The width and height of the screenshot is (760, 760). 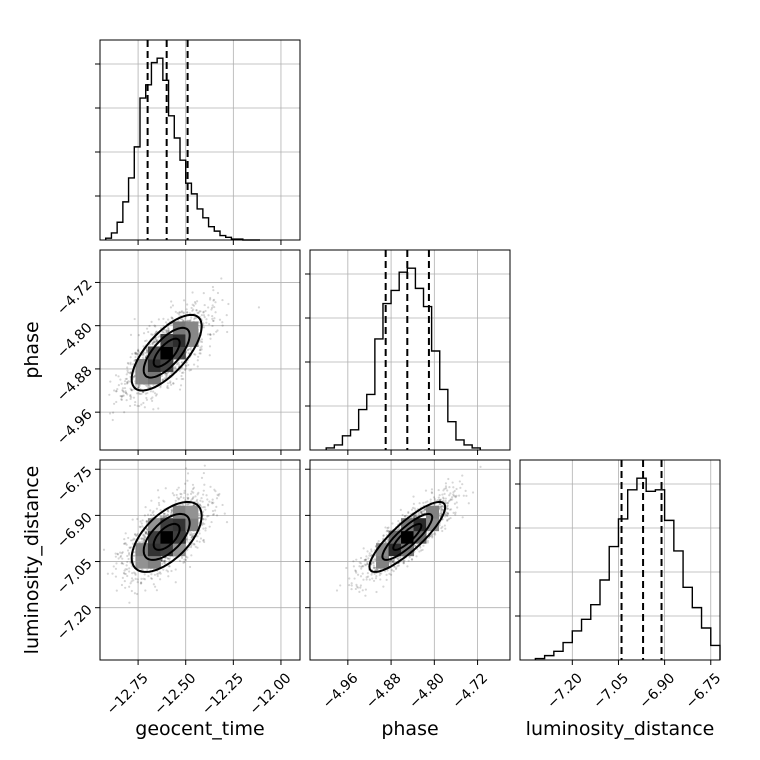 What do you see at coordinates (565, 691) in the screenshot?
I see `x-tick-label: −7.20` at bounding box center [565, 691].